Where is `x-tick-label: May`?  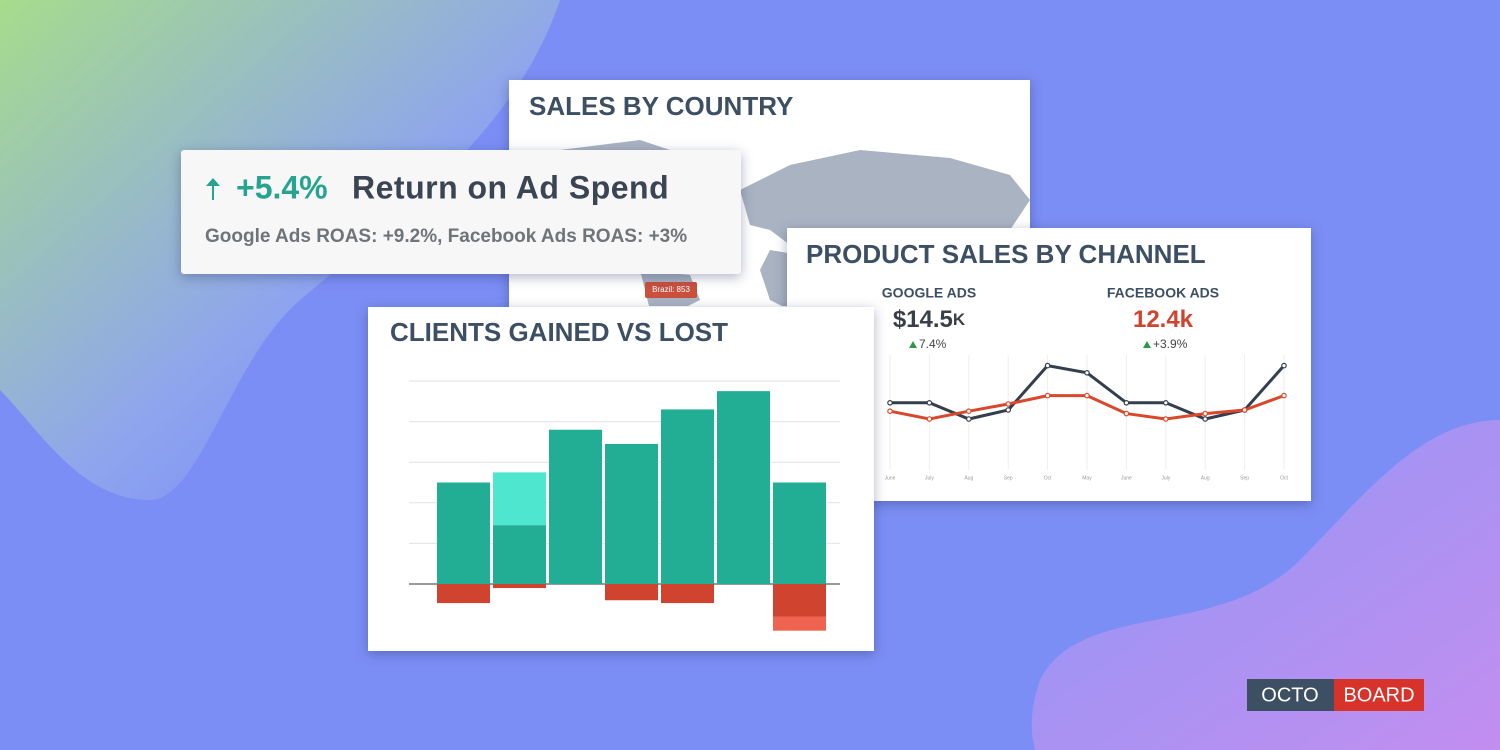
x-tick-label: May is located at coordinates (1087, 478).